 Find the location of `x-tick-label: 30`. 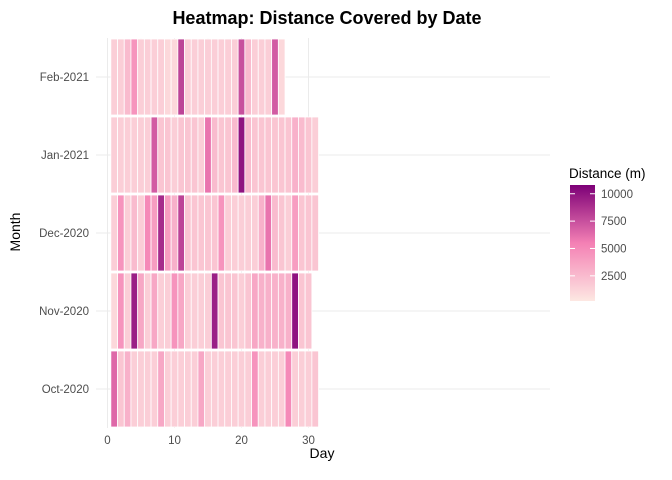

x-tick-label: 30 is located at coordinates (308, 441).